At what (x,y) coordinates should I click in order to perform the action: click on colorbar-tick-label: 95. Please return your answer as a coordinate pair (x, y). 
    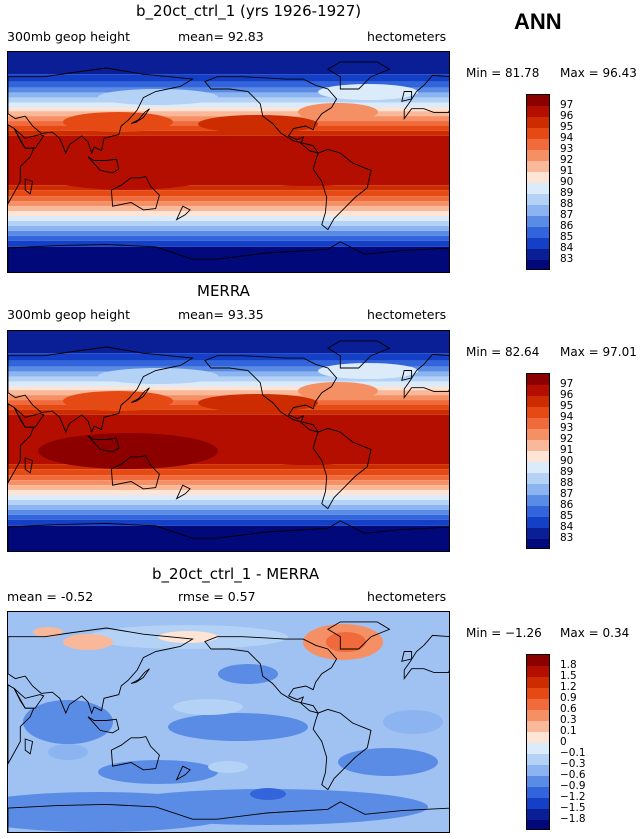
    Looking at the image, I should click on (567, 406).